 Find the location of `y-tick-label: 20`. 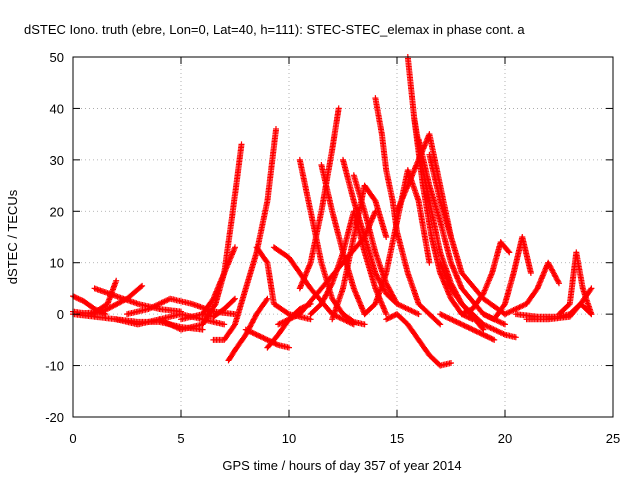

y-tick-label: 20 is located at coordinates (57, 211).